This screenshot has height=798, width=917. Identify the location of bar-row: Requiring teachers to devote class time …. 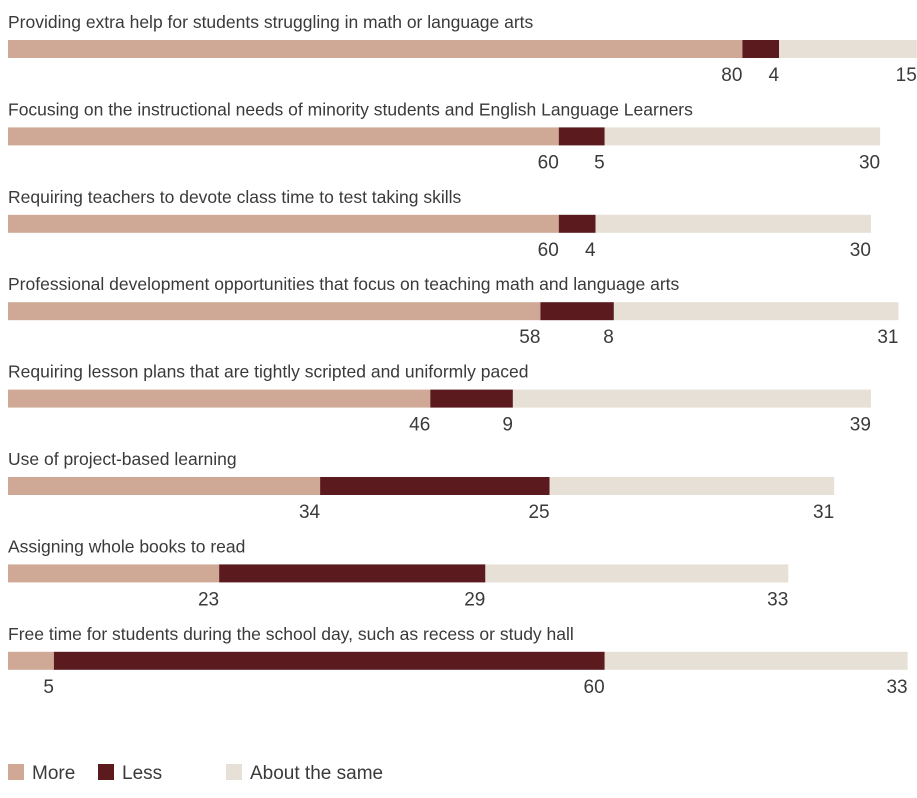
(439, 224).